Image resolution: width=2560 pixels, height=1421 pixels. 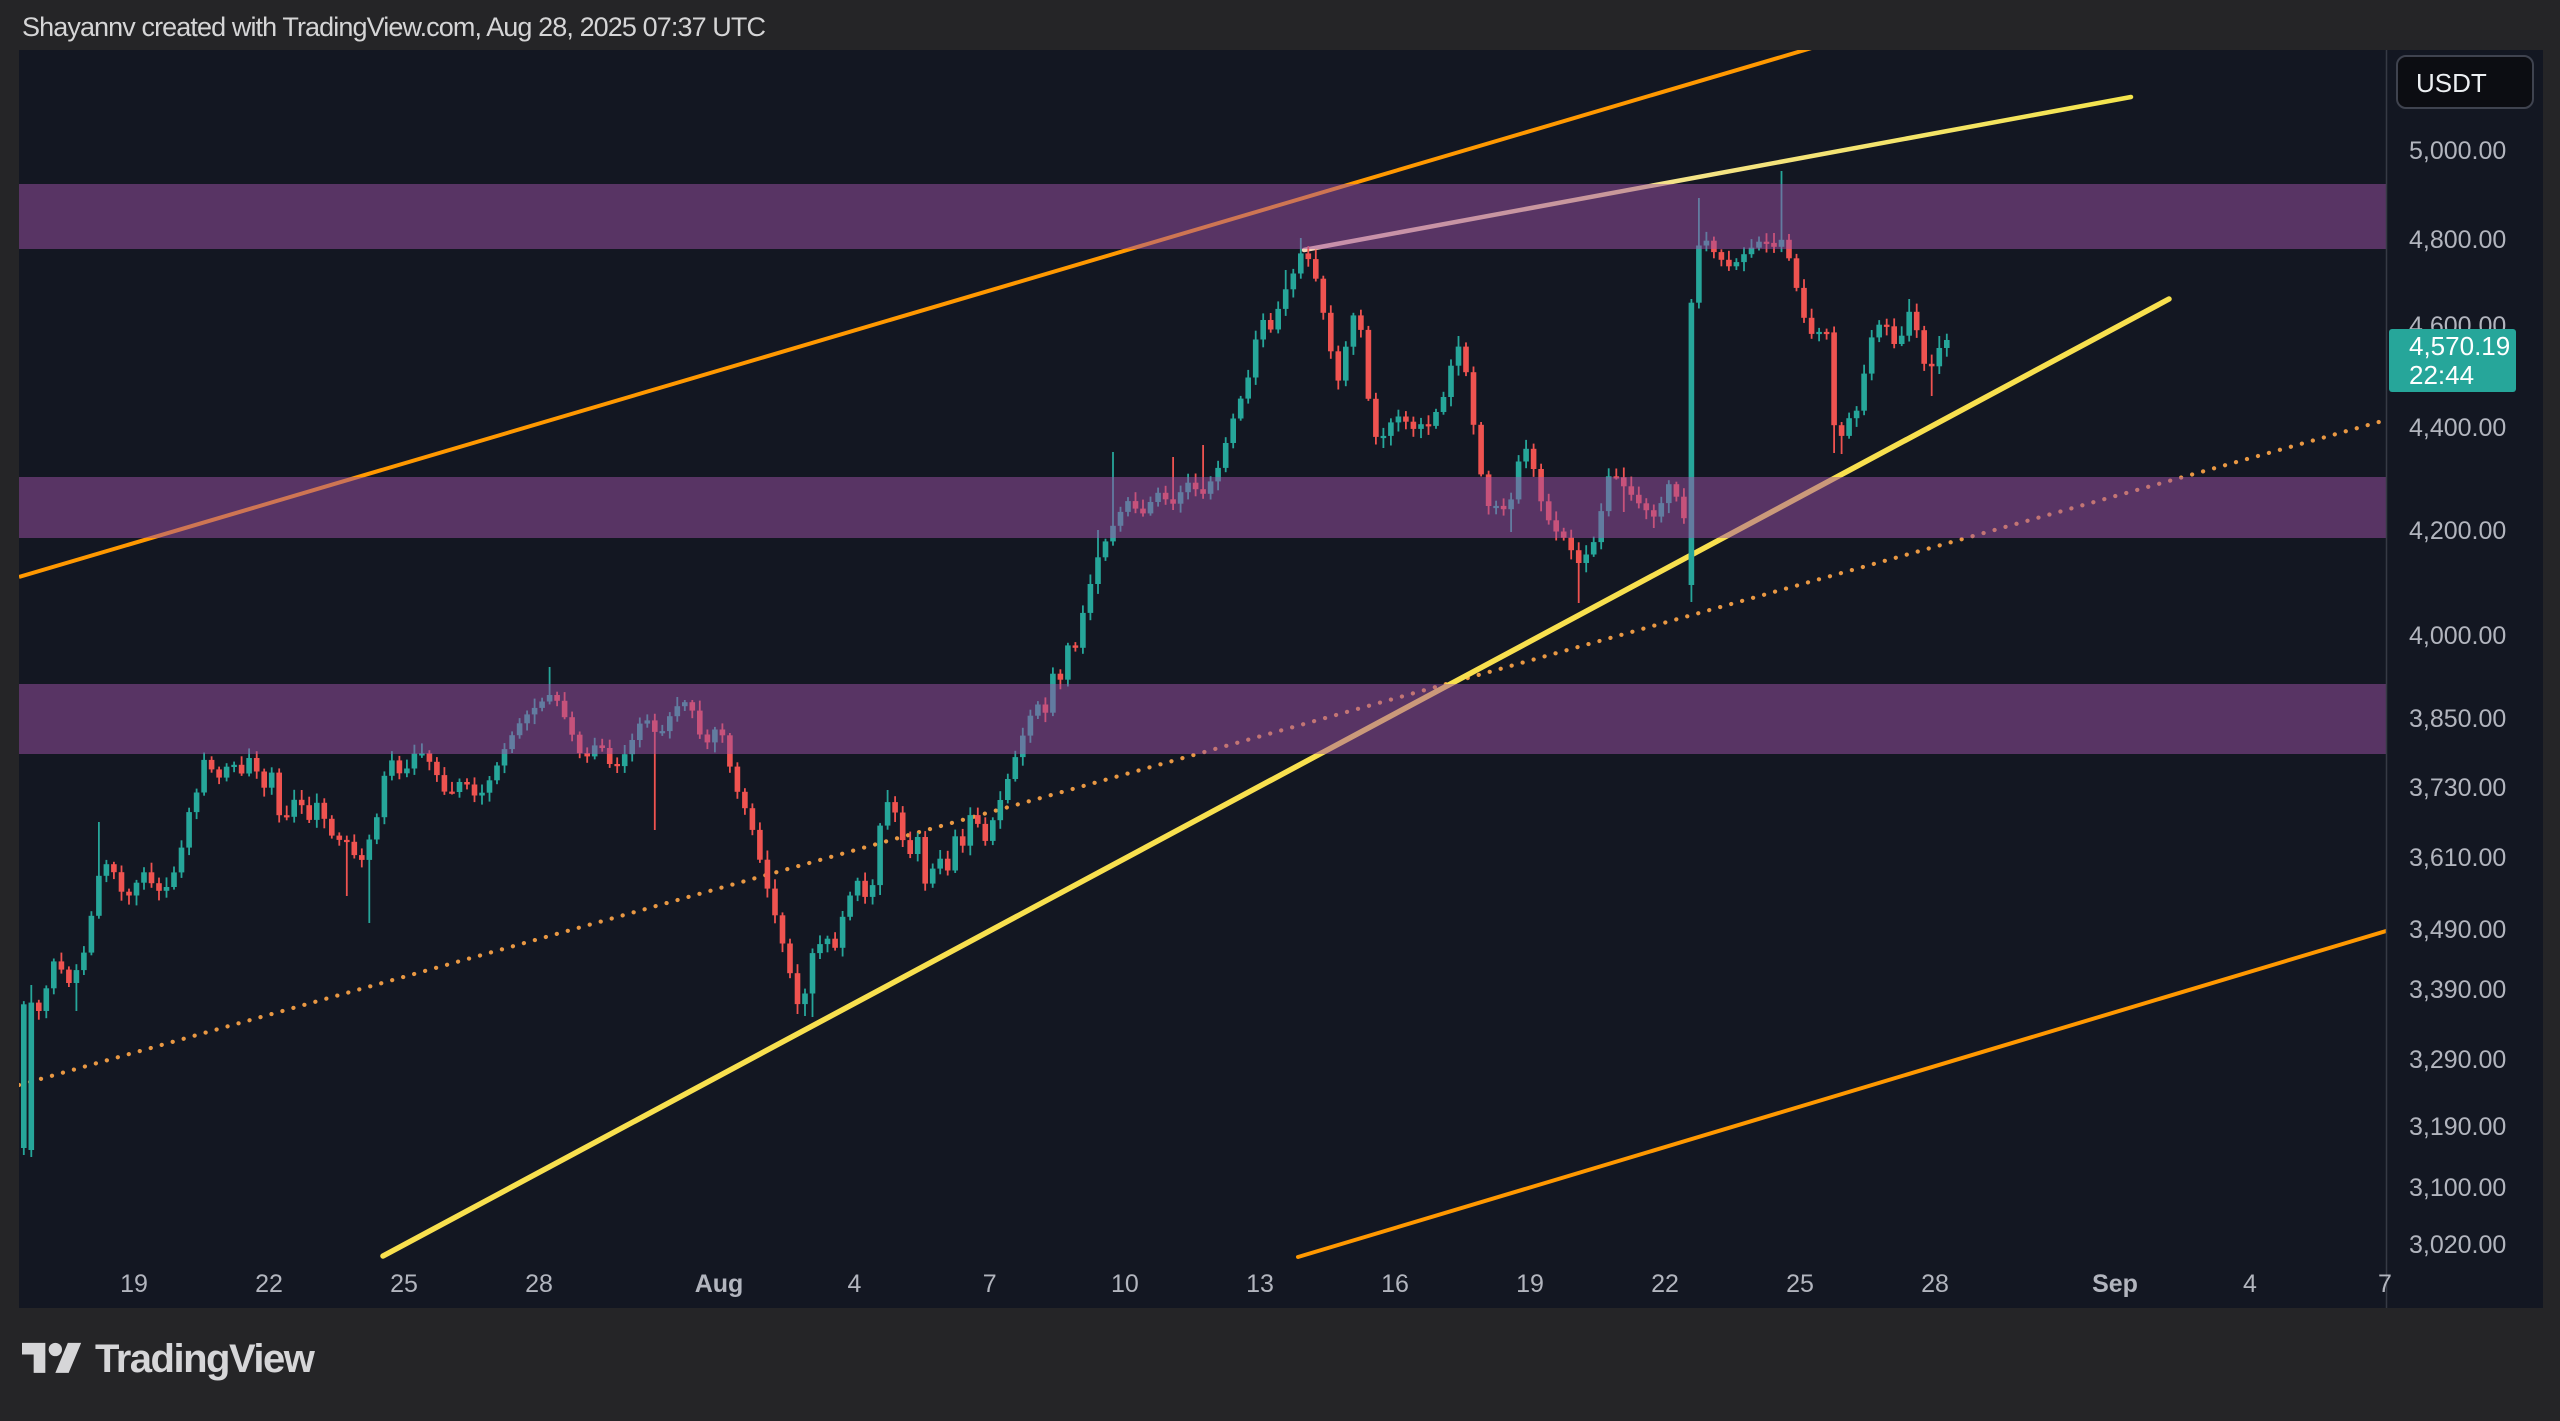 What do you see at coordinates (2457, 531) in the screenshot?
I see `svg-text: 4,200.00` at bounding box center [2457, 531].